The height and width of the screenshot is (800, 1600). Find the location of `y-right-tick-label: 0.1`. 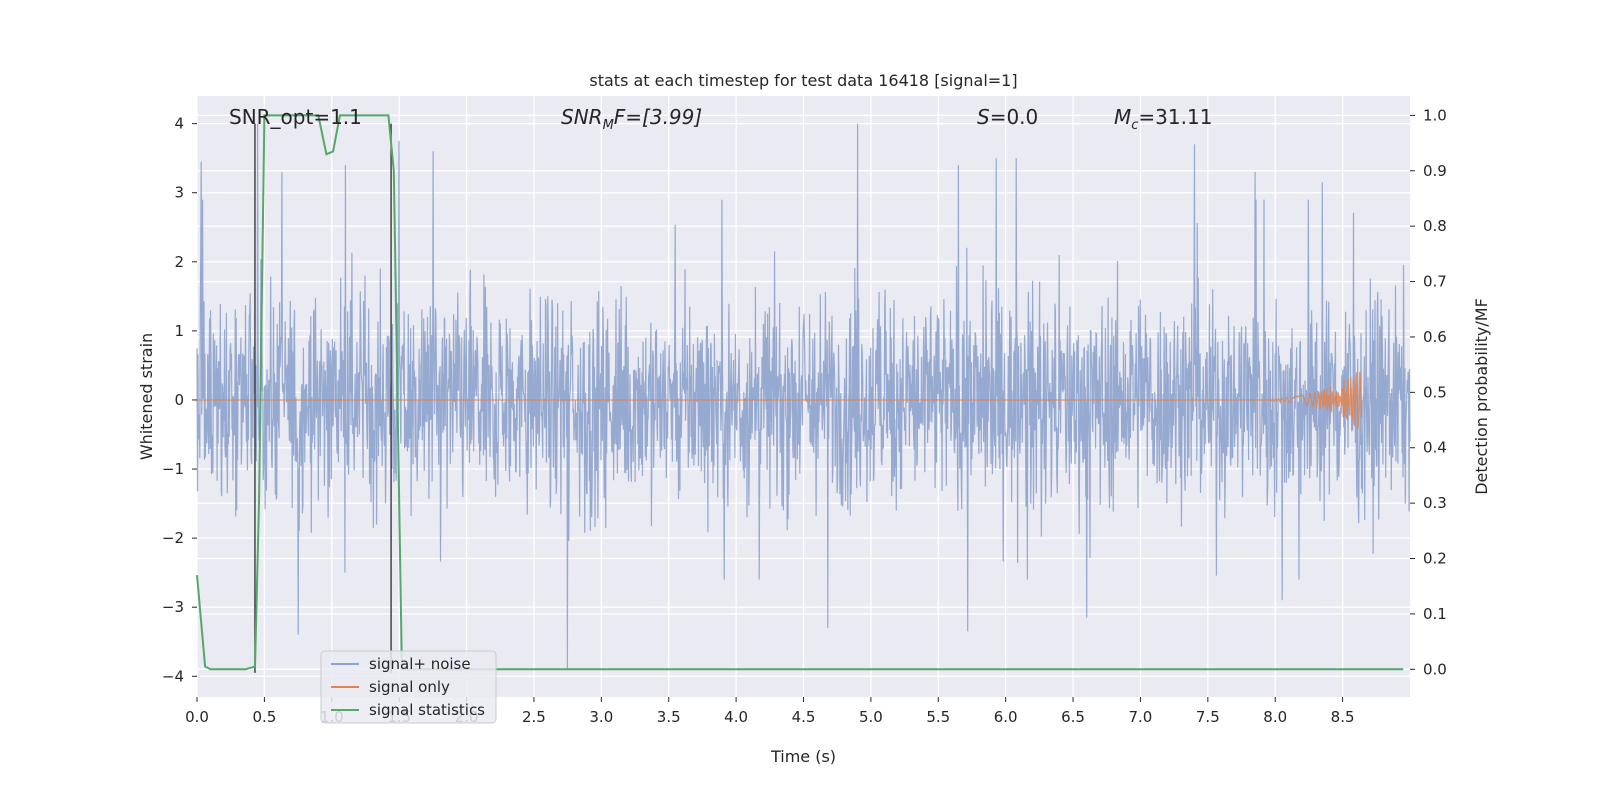

y-right-tick-label: 0.1 is located at coordinates (1435, 614).